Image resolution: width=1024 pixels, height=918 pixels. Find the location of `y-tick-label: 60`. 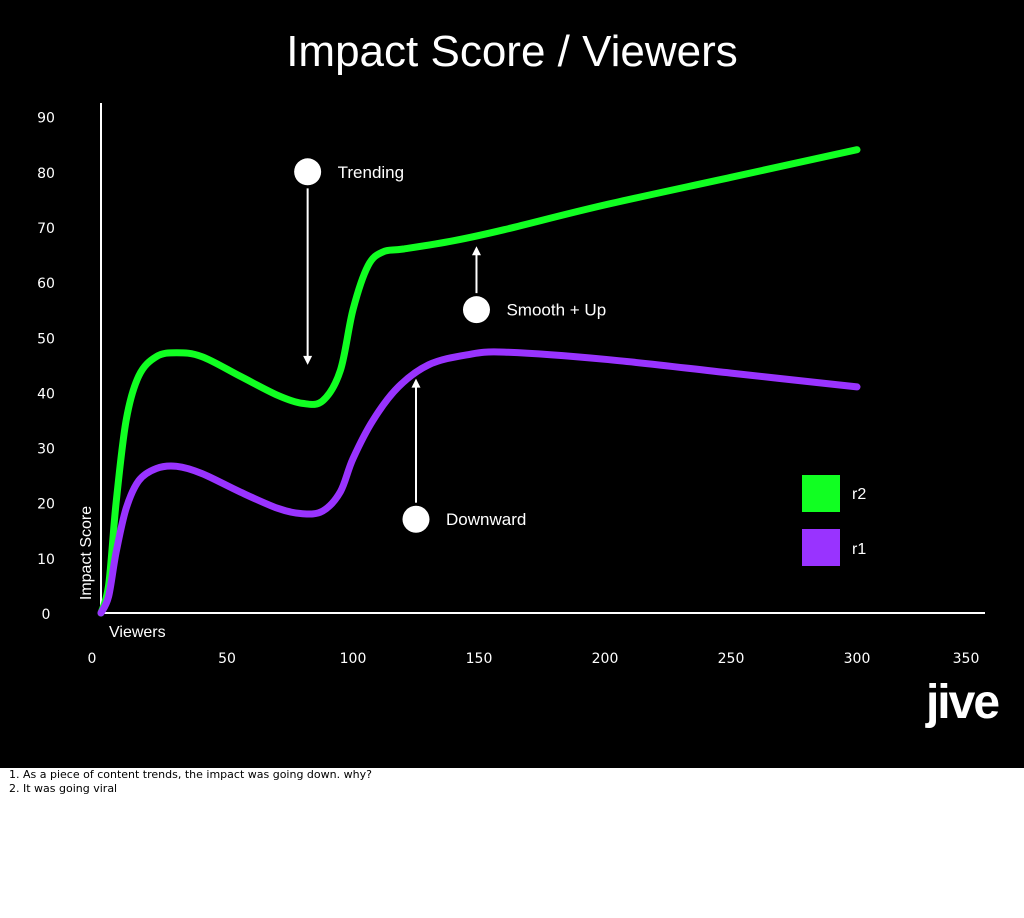

y-tick-label: 60 is located at coordinates (46, 284).